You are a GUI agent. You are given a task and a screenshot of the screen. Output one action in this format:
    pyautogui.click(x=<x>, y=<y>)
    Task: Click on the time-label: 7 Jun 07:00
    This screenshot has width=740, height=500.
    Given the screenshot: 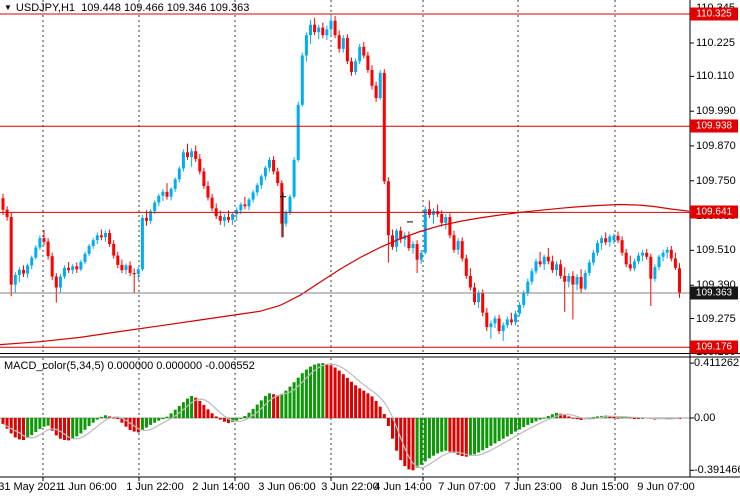 What is the action you would take?
    pyautogui.click(x=467, y=487)
    